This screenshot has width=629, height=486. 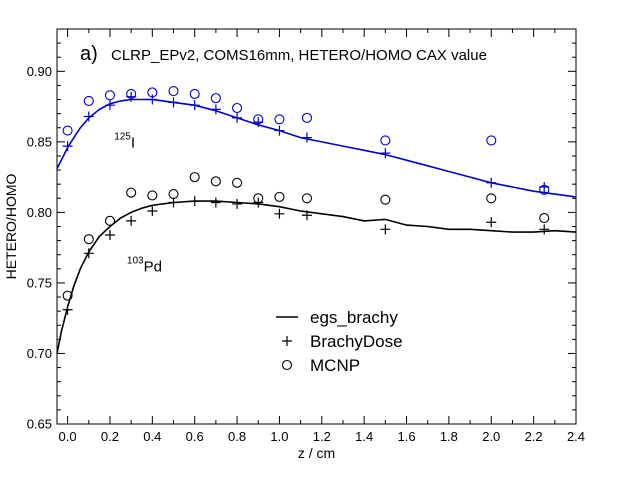 I want to click on y-tick-label: 0.90, so click(x=39, y=71).